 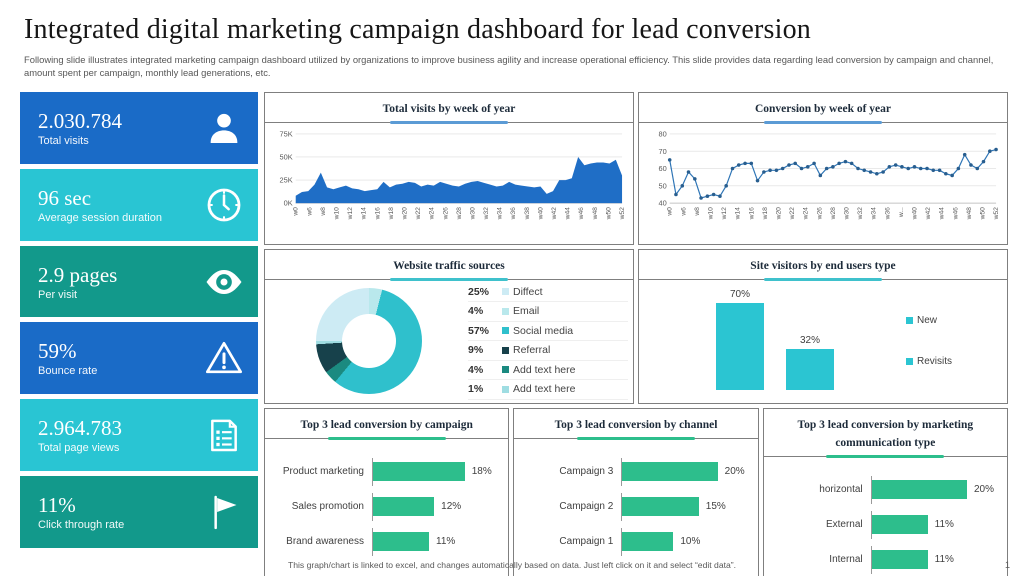 What do you see at coordinates (224, 435) in the screenshot?
I see `document-icon` at bounding box center [224, 435].